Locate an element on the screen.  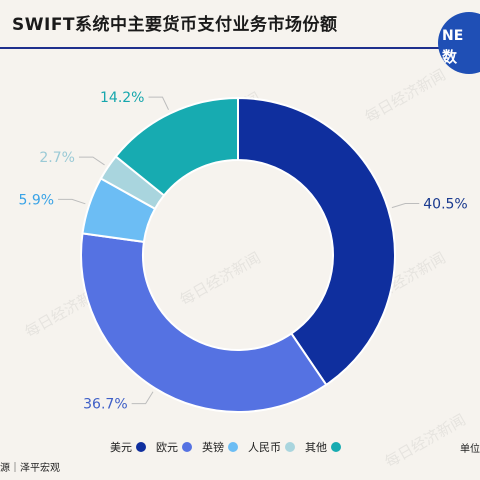
legend-label: 美元 is located at coordinates (121, 447).